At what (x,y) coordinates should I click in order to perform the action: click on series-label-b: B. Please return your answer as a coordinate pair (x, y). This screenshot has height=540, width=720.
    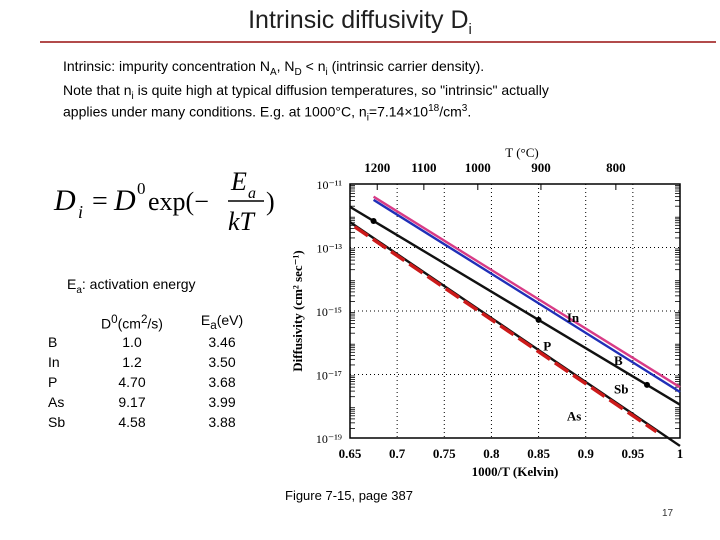
    Looking at the image, I should click on (618, 360).